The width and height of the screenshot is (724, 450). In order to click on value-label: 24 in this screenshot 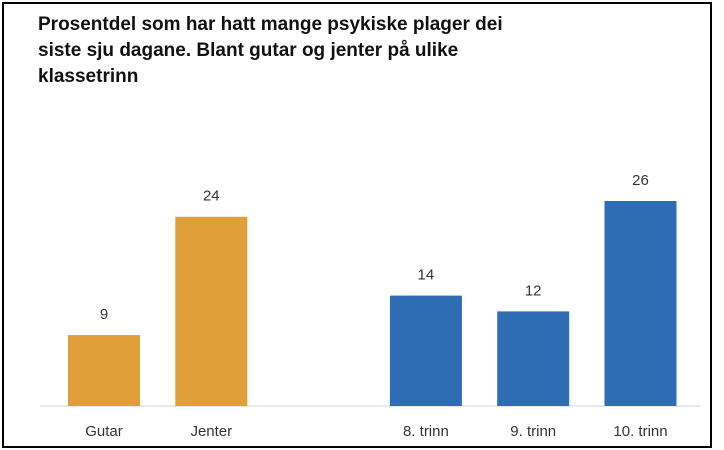, I will do `click(211, 196)`.